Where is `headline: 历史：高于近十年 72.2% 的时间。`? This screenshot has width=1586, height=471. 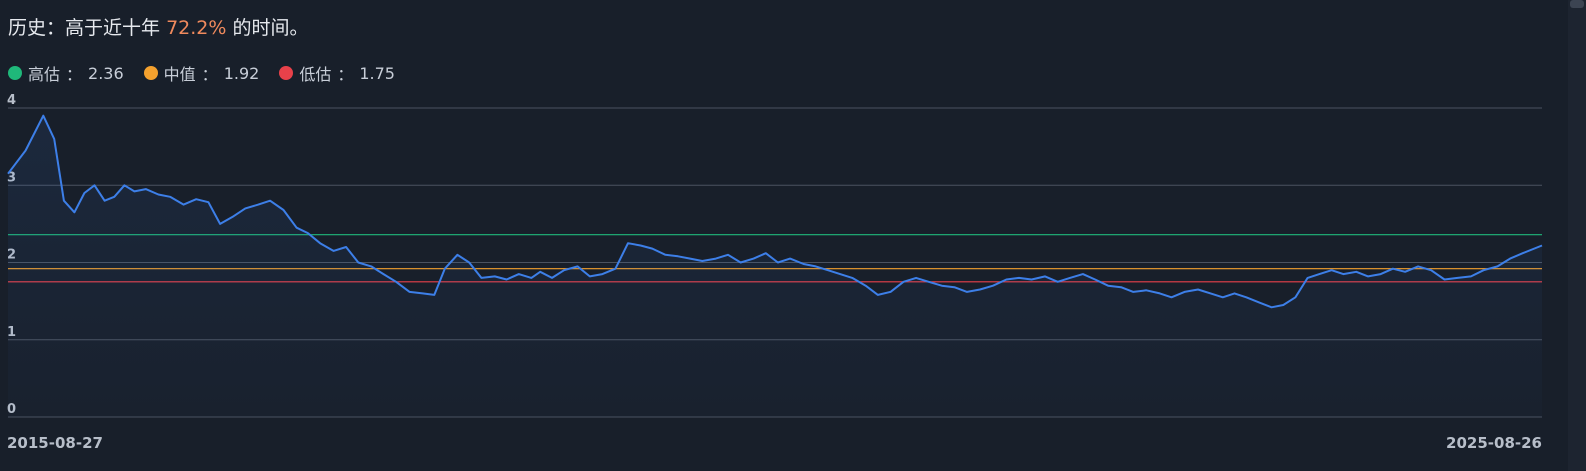 headline: 历史：高于近十年 72.2% 的时间。 is located at coordinates (158, 26).